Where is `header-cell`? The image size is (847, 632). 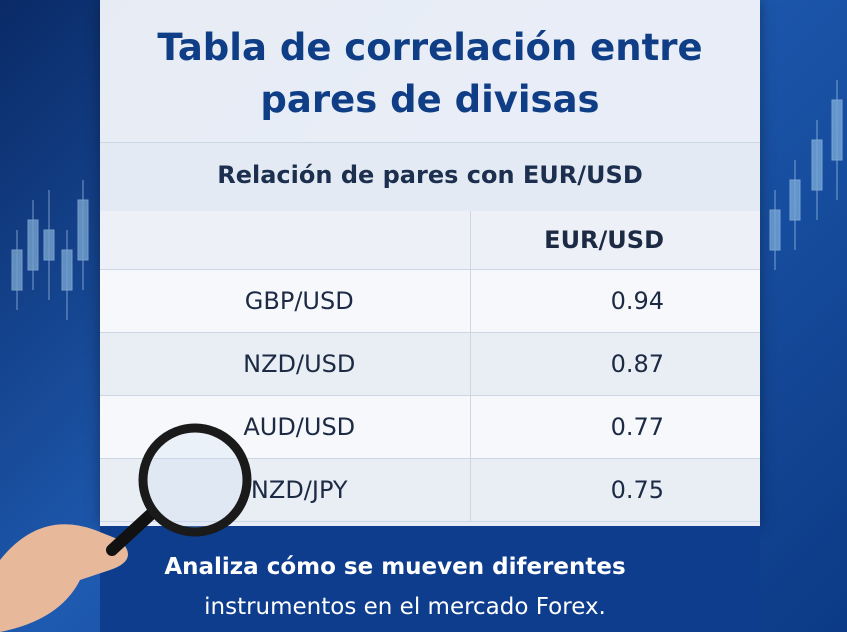
header-cell is located at coordinates (285, 240).